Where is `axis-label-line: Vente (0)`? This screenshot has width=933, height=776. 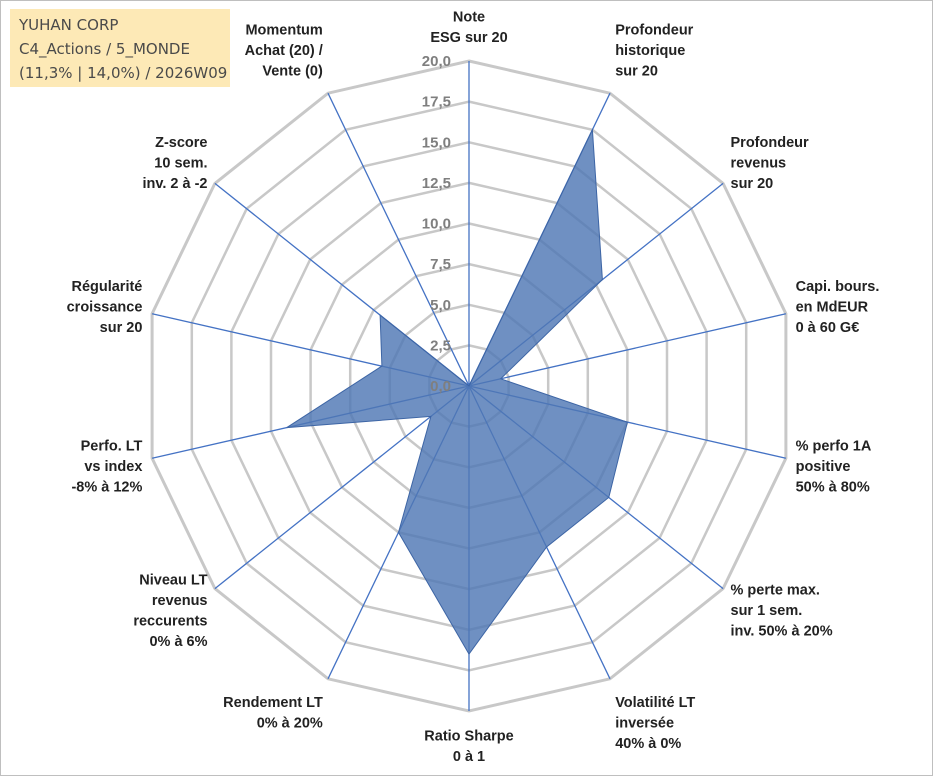 axis-label-line: Vente (0) is located at coordinates (292, 71).